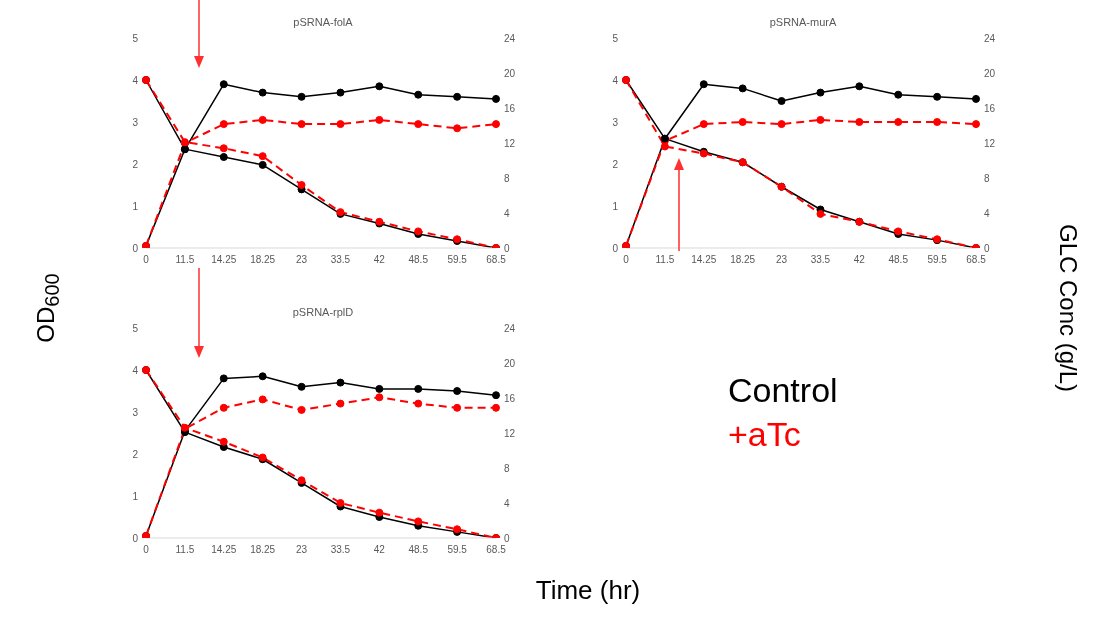 This screenshot has width=1107, height=621. What do you see at coordinates (783, 390) in the screenshot?
I see `text: Control` at bounding box center [783, 390].